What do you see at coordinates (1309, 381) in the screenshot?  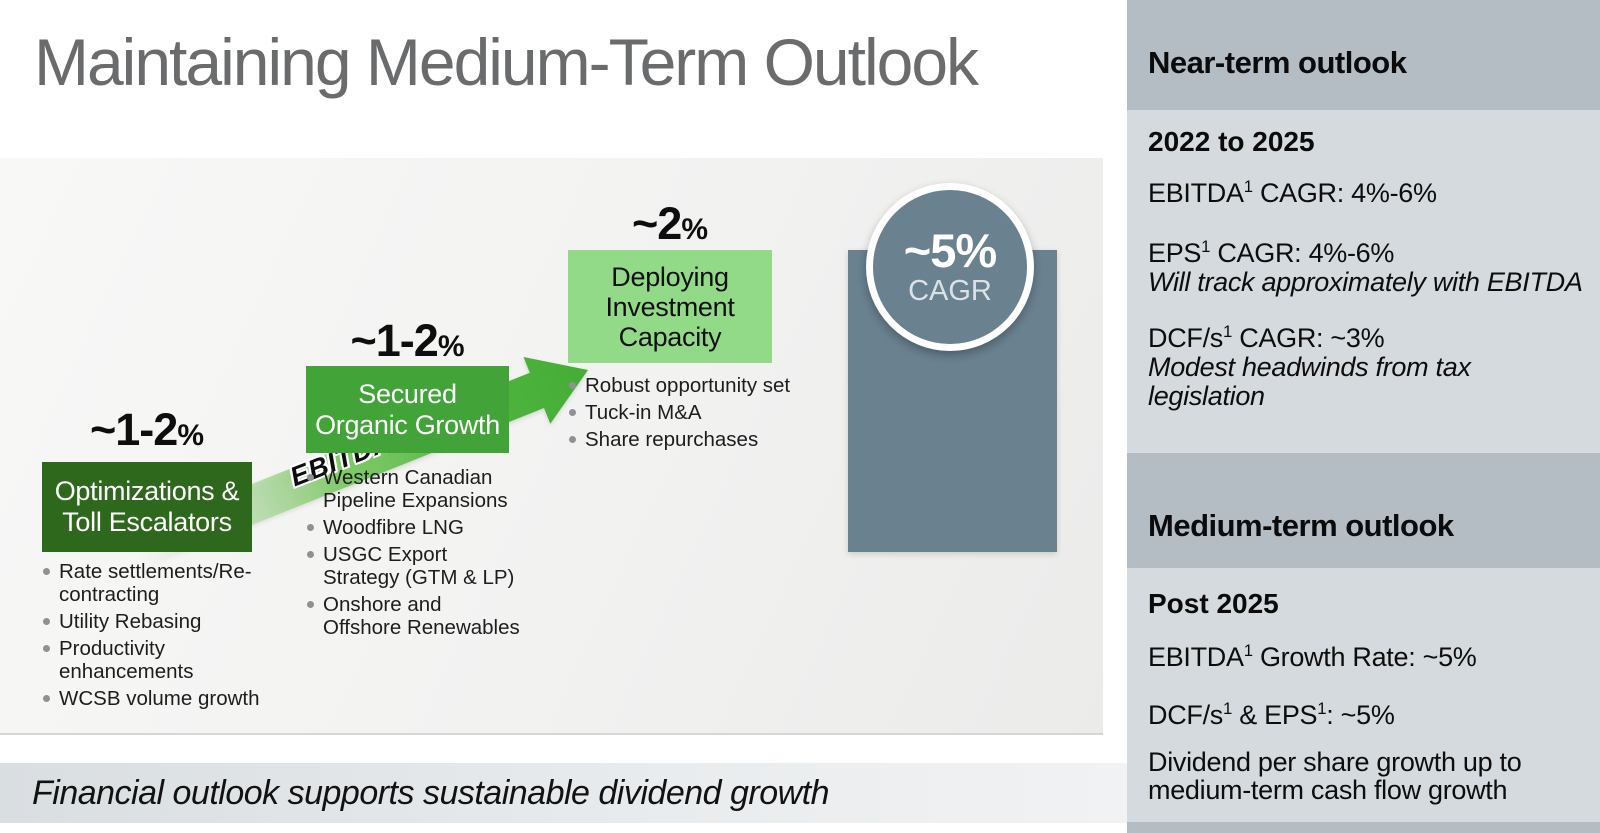 I see `near-term-dcf-note: Modest headwinds from tax legislation` at bounding box center [1309, 381].